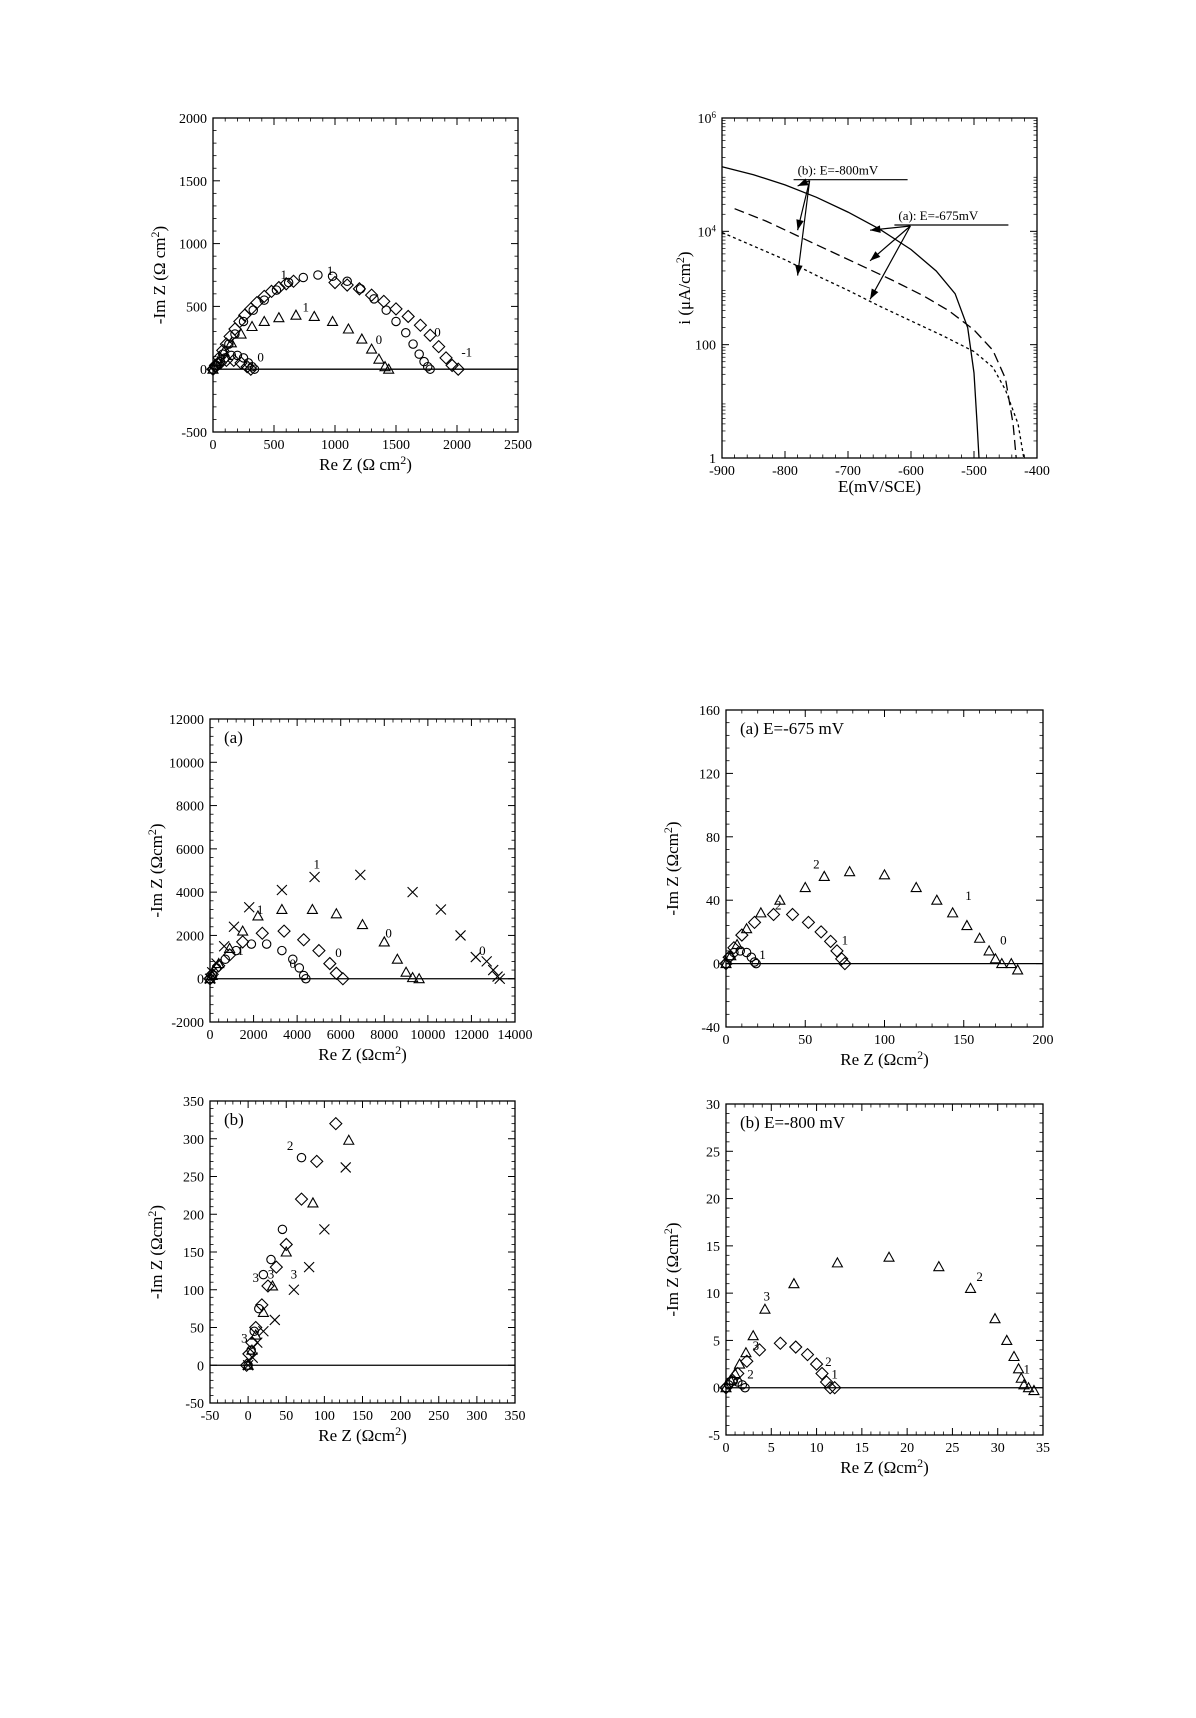 This screenshot has height=1718, width=1196. Describe the element at coordinates (707, 231) in the screenshot. I see `y-tick-label: 104` at that location.